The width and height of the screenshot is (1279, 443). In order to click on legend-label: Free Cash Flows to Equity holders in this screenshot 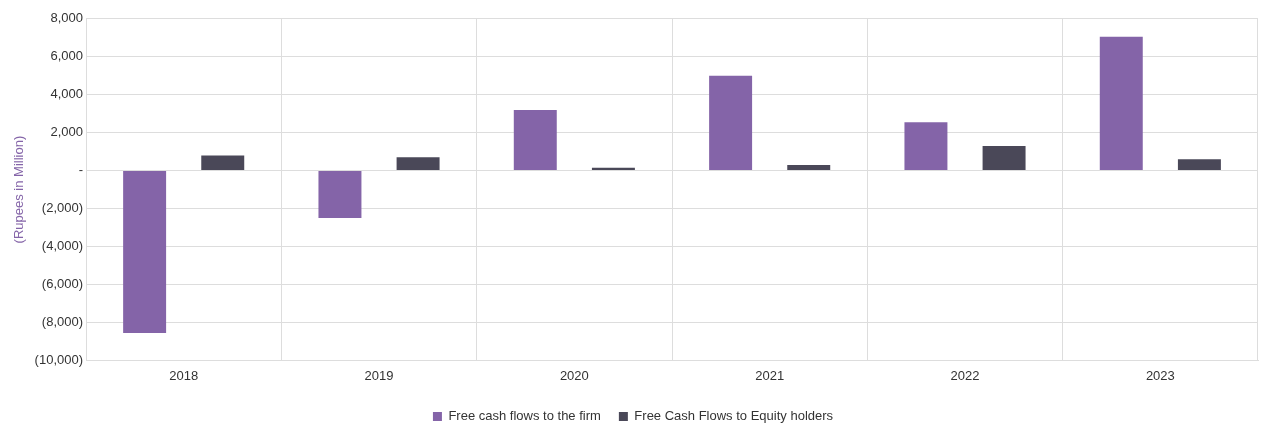, I will do `click(734, 416)`.